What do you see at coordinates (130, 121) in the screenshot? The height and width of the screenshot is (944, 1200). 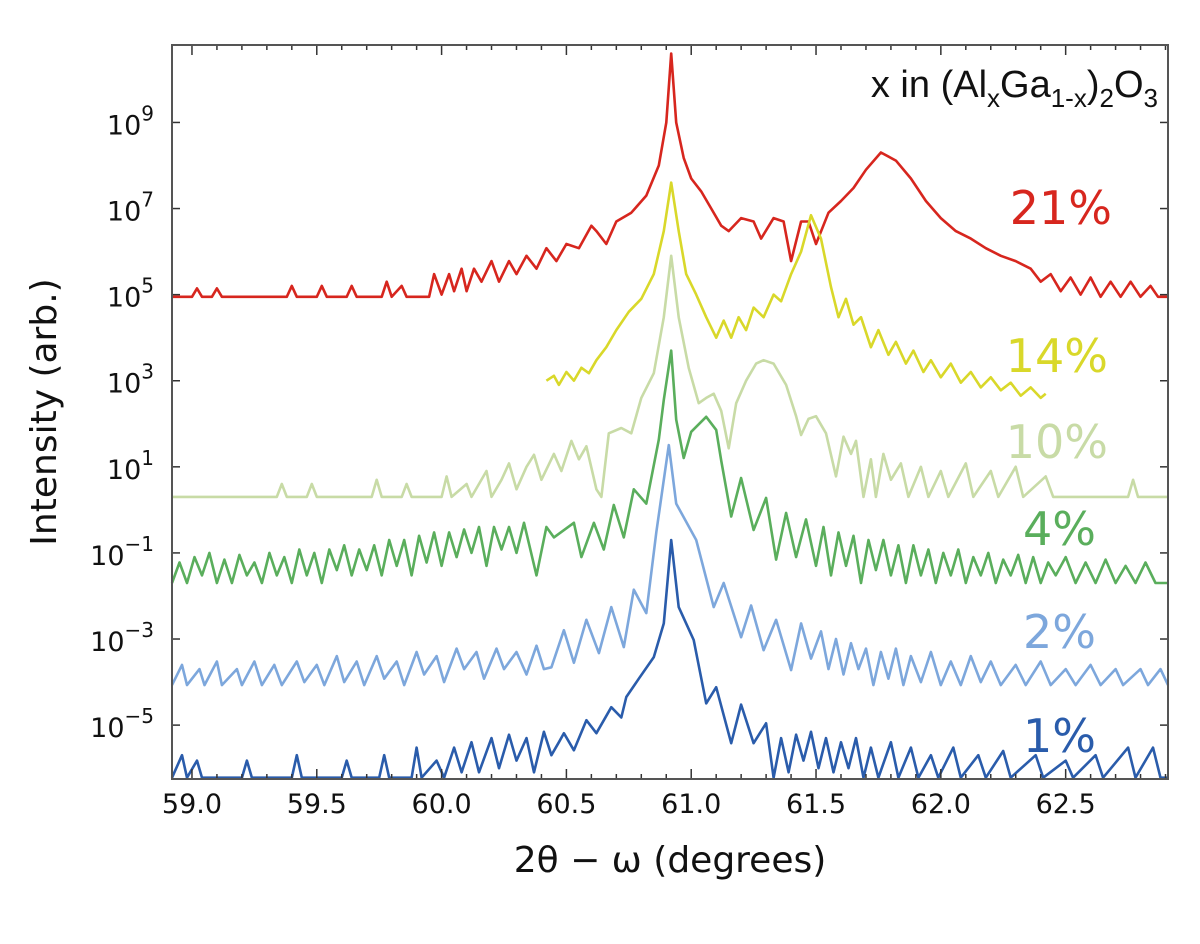 I see `y-tick-label: 10⁹` at bounding box center [130, 121].